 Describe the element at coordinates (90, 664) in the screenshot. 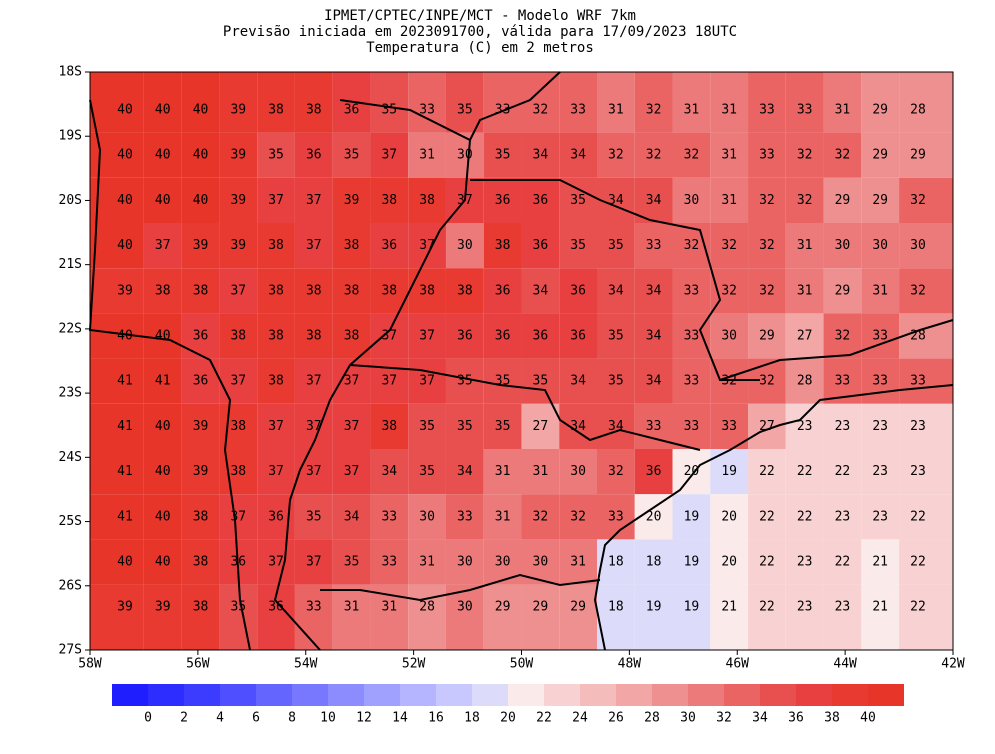

I see `x-tick-label: 58W` at that location.